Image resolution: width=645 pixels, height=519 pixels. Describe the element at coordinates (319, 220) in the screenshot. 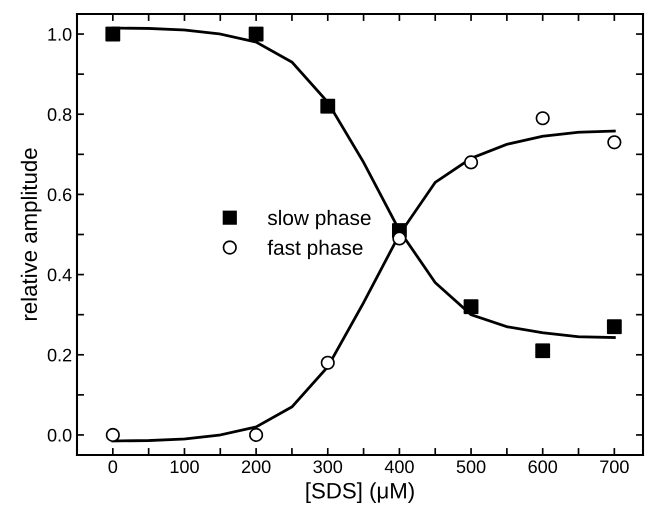

I see `legend-label: slow phase` at that location.